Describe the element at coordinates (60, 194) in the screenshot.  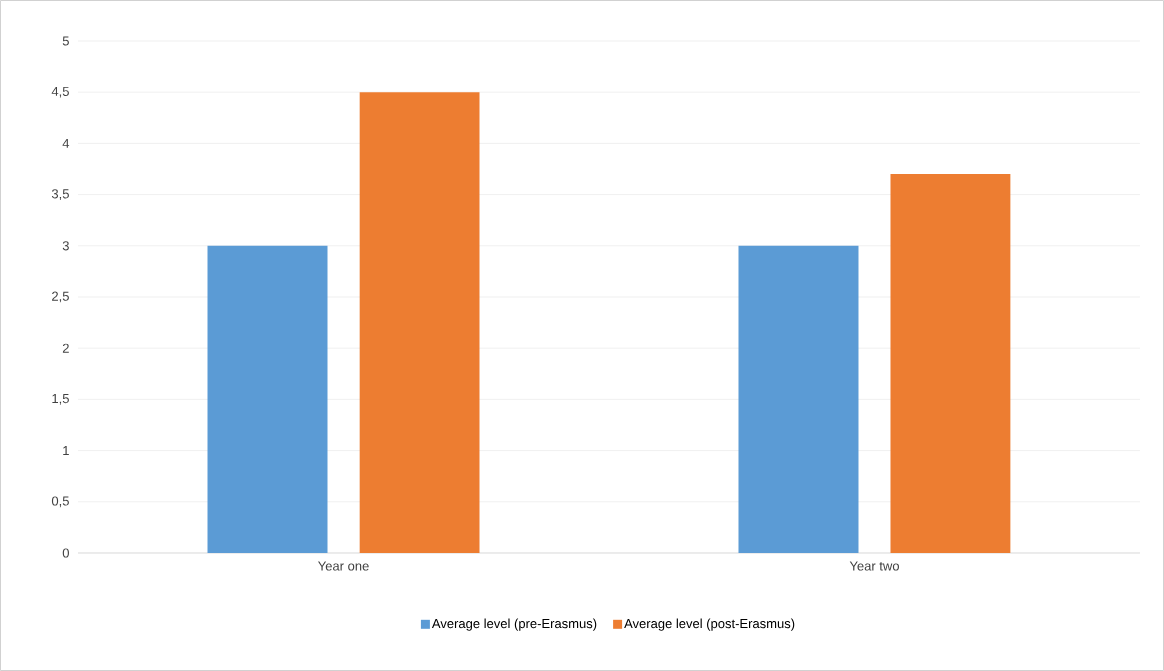
I see `y-tick-label: 3,5` at that location.